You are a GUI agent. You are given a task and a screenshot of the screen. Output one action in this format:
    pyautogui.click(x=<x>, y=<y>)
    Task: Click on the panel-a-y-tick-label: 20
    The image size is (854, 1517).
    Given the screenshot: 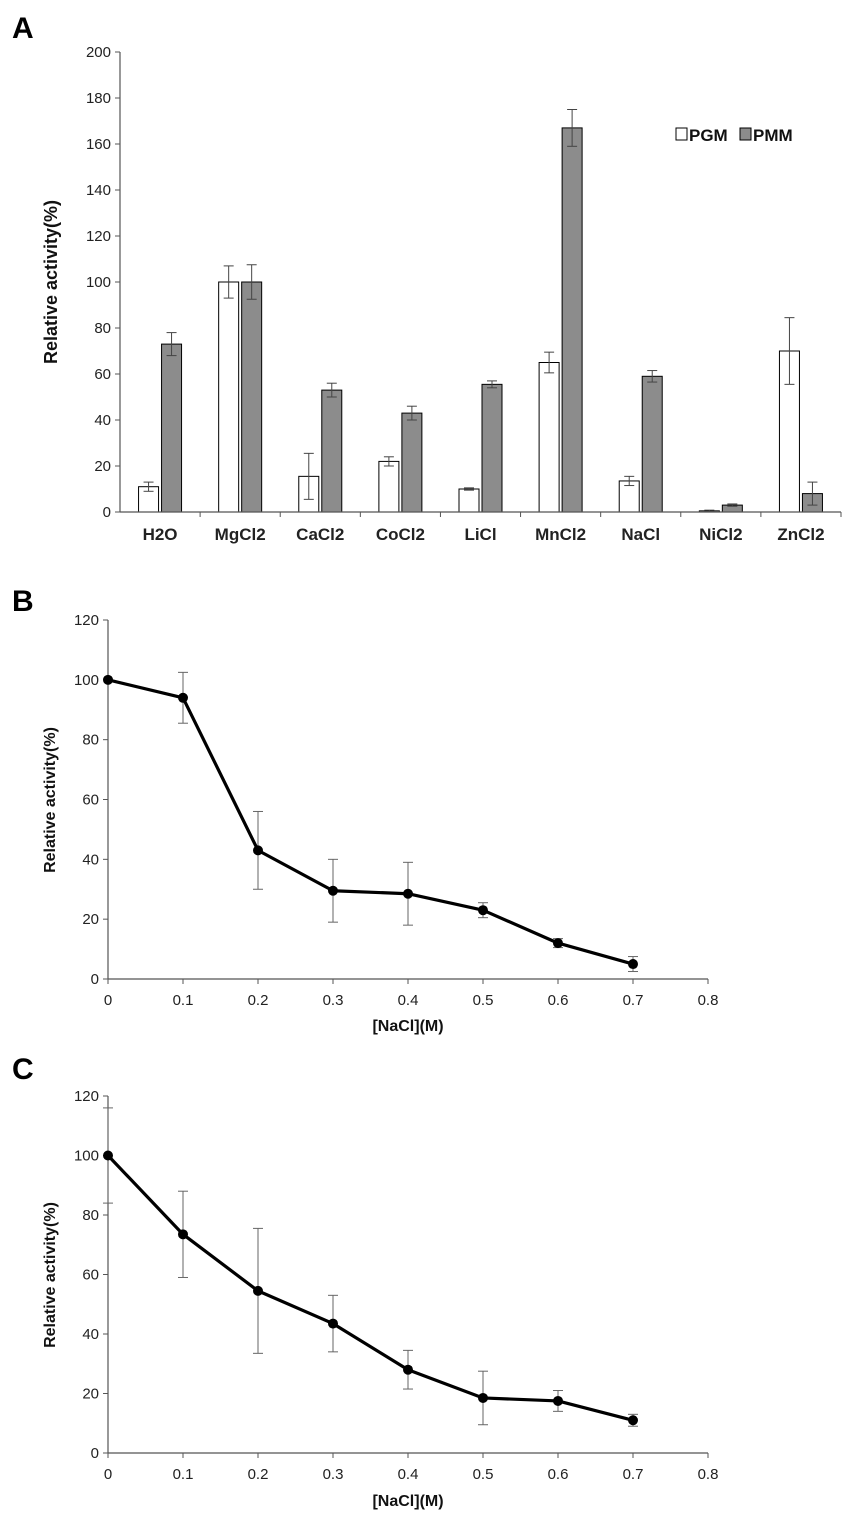 What is the action you would take?
    pyautogui.click(x=102, y=466)
    